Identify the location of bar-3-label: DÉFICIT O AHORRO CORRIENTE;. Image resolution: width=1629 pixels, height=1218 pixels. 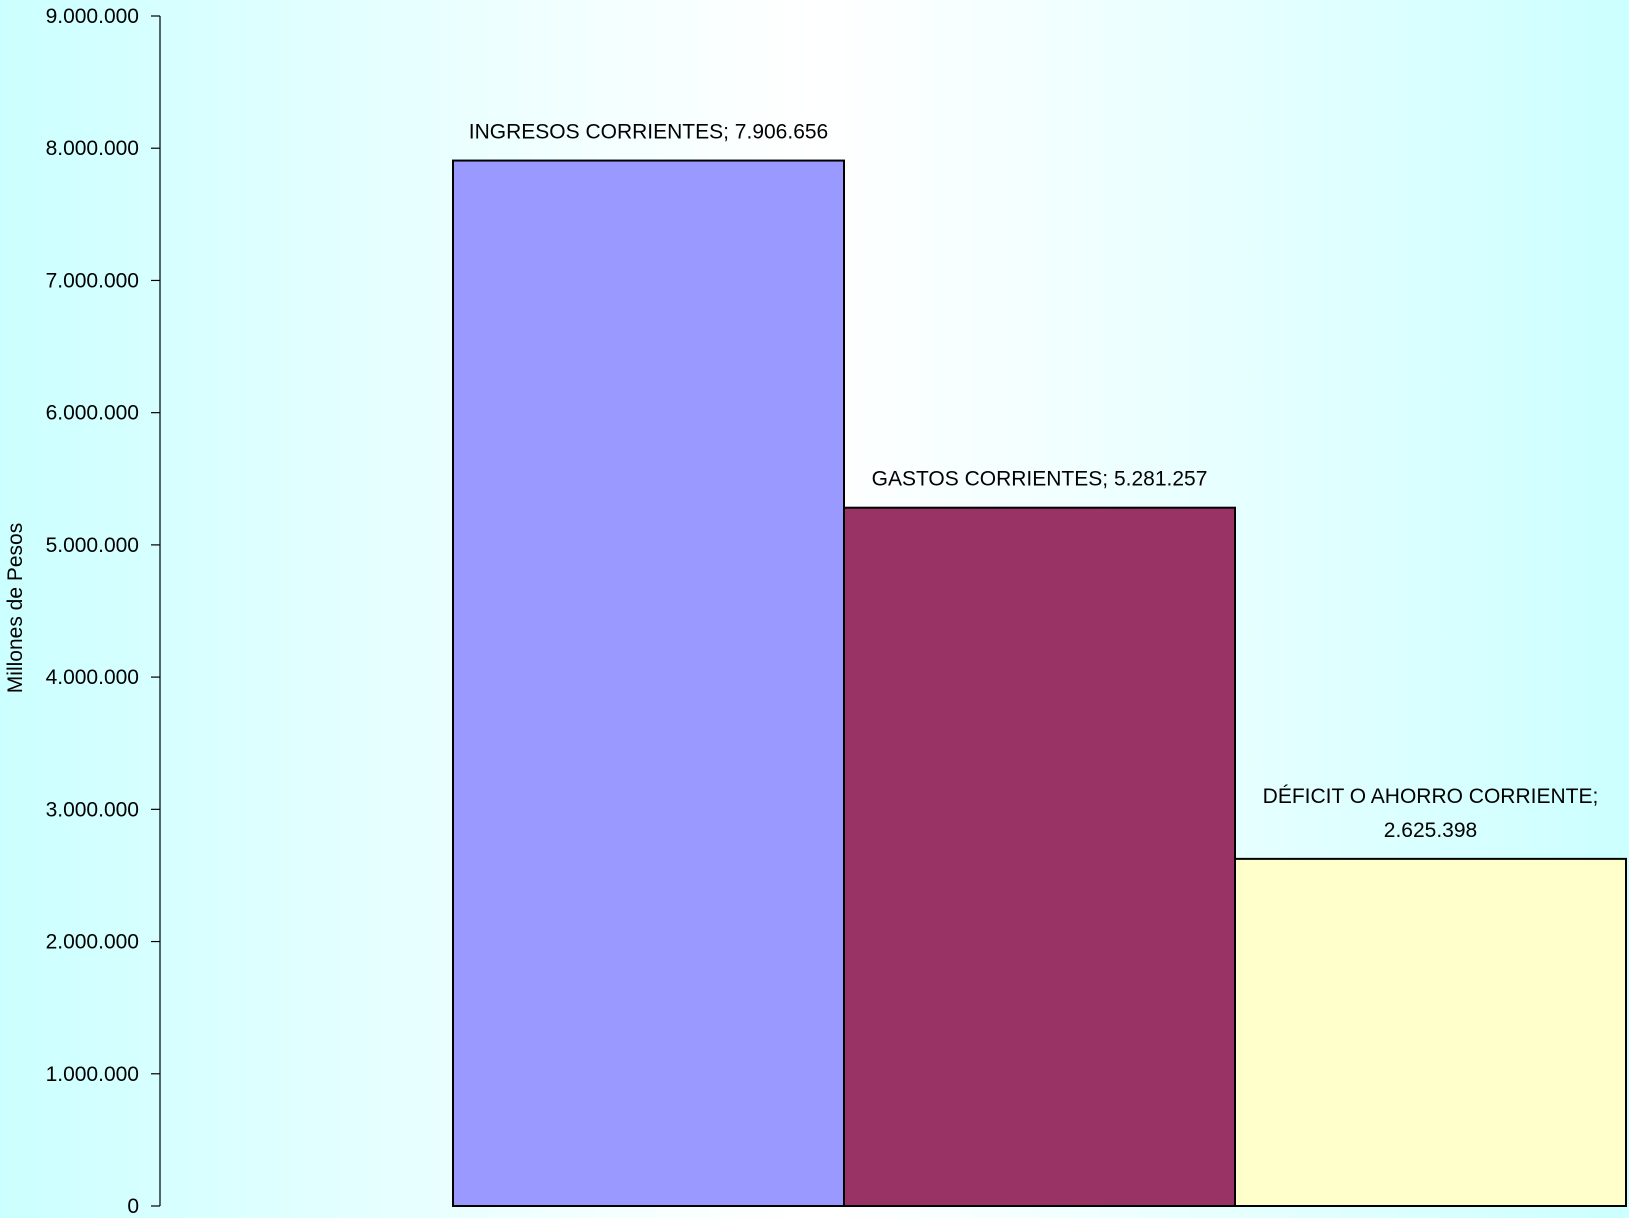
(1431, 796).